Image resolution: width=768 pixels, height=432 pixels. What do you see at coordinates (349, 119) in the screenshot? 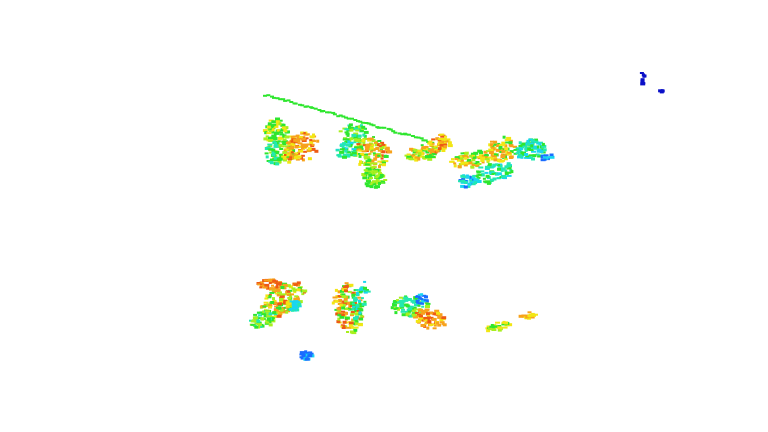
I see `upper-diagonal-green-line` at bounding box center [349, 119].